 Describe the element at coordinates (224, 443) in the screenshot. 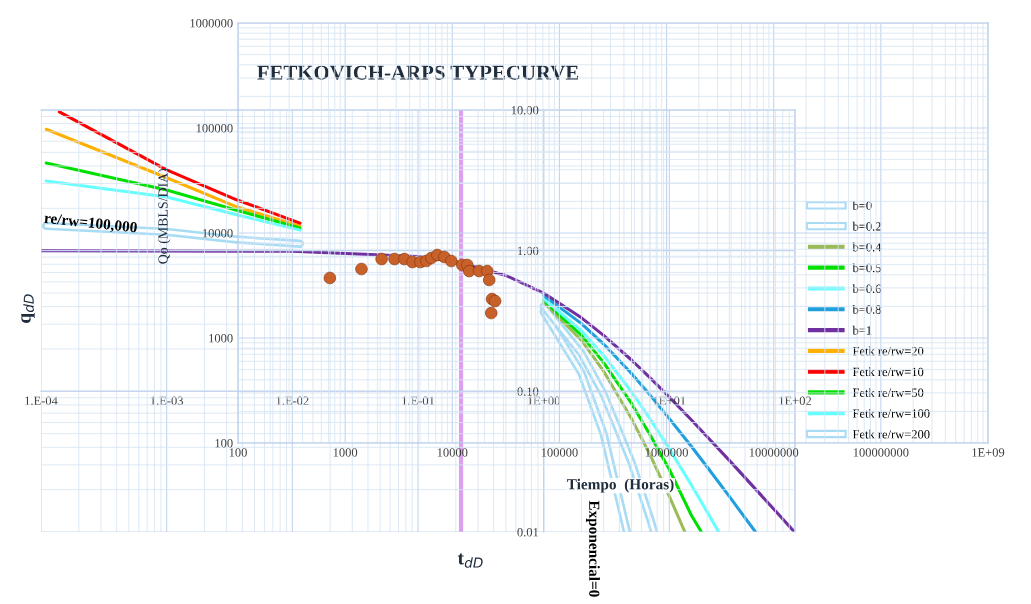

I see `y-tick-label: 100` at that location.